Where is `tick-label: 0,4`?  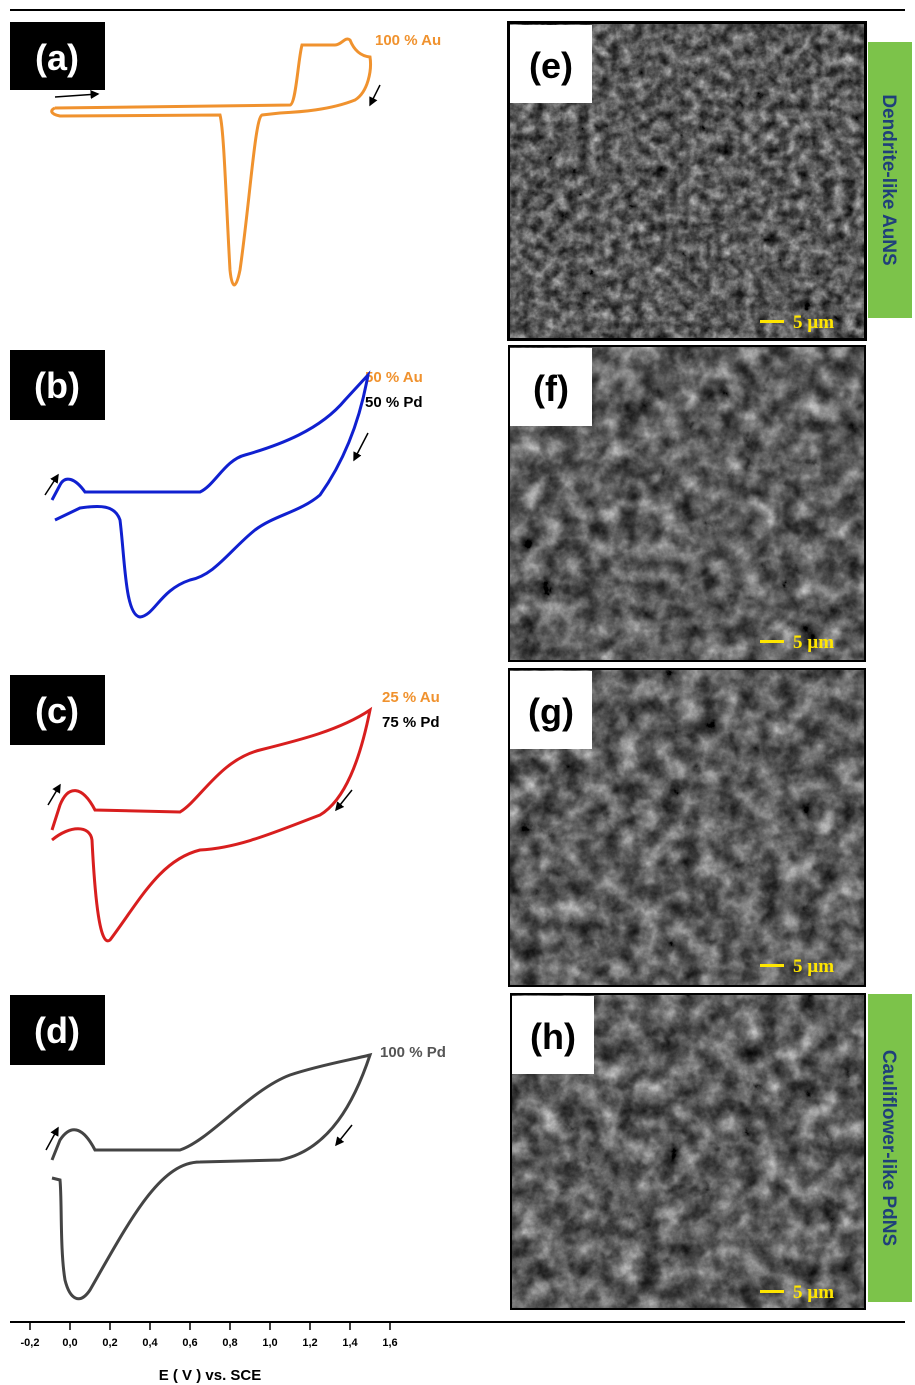 tick-label: 0,4 is located at coordinates (150, 1343).